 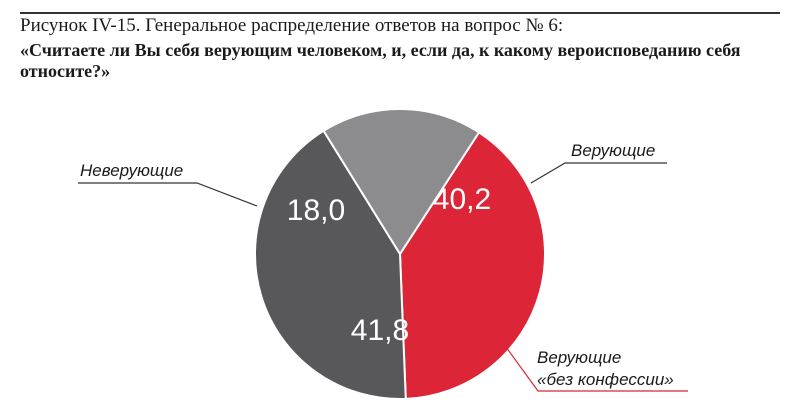 I want to click on legend-label-nonbelievers: Неверующие, so click(x=131, y=170).